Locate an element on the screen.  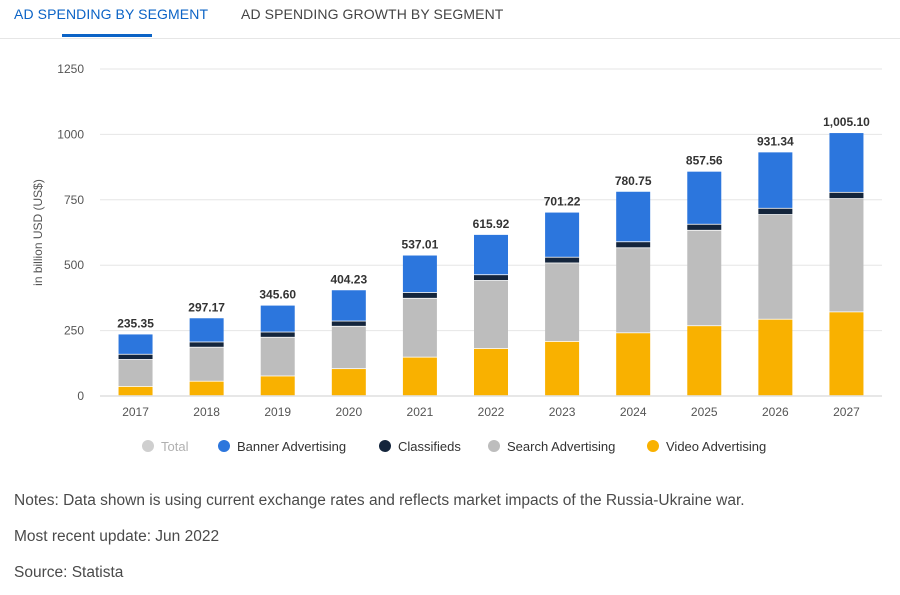
total-label-2023: 701.22 is located at coordinates (562, 202).